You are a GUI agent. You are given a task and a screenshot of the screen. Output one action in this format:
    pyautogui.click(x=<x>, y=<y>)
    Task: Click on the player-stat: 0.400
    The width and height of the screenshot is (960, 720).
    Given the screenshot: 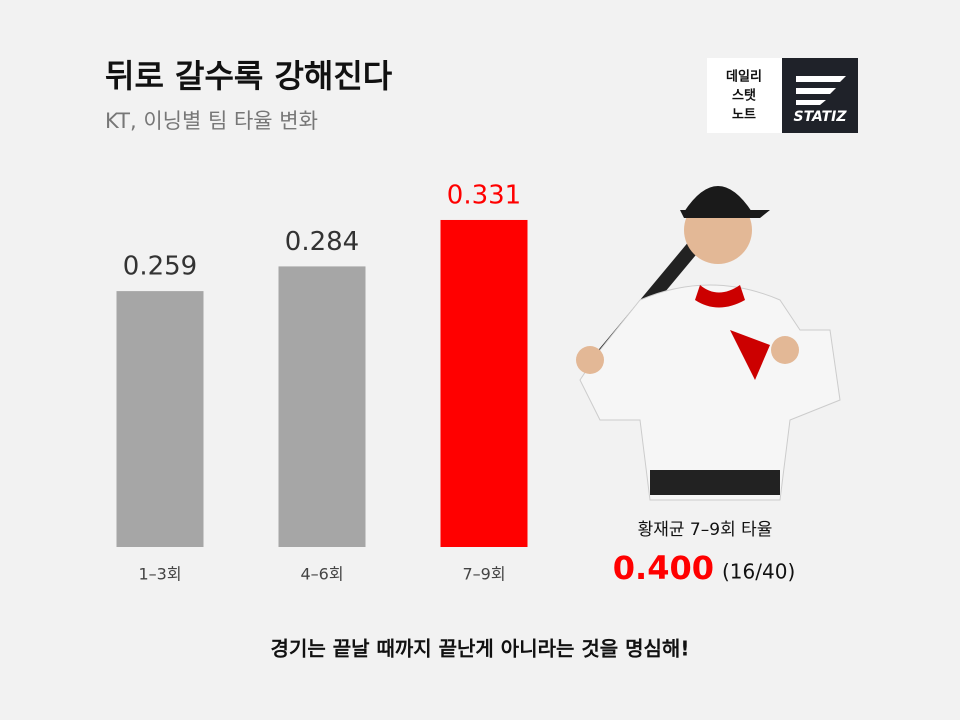 What is the action you would take?
    pyautogui.click(x=663, y=568)
    